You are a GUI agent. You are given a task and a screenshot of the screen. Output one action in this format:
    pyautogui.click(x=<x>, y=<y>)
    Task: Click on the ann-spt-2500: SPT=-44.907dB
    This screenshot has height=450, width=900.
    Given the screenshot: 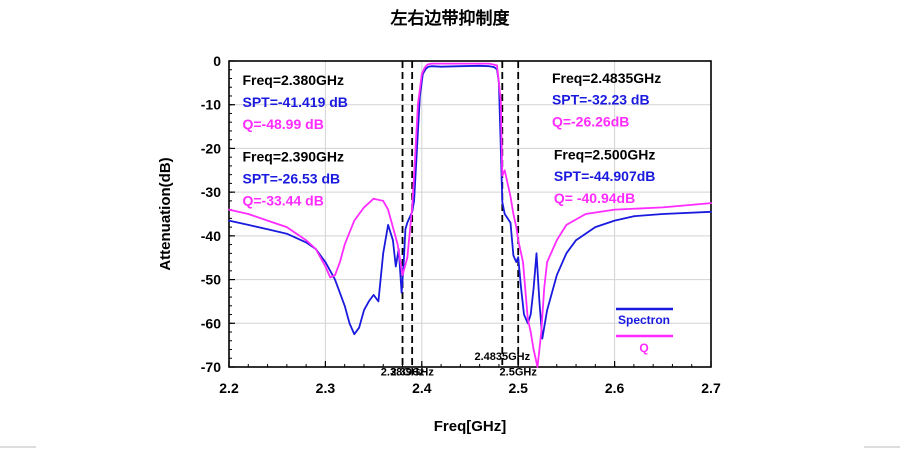 What is the action you would take?
    pyautogui.click(x=605, y=176)
    